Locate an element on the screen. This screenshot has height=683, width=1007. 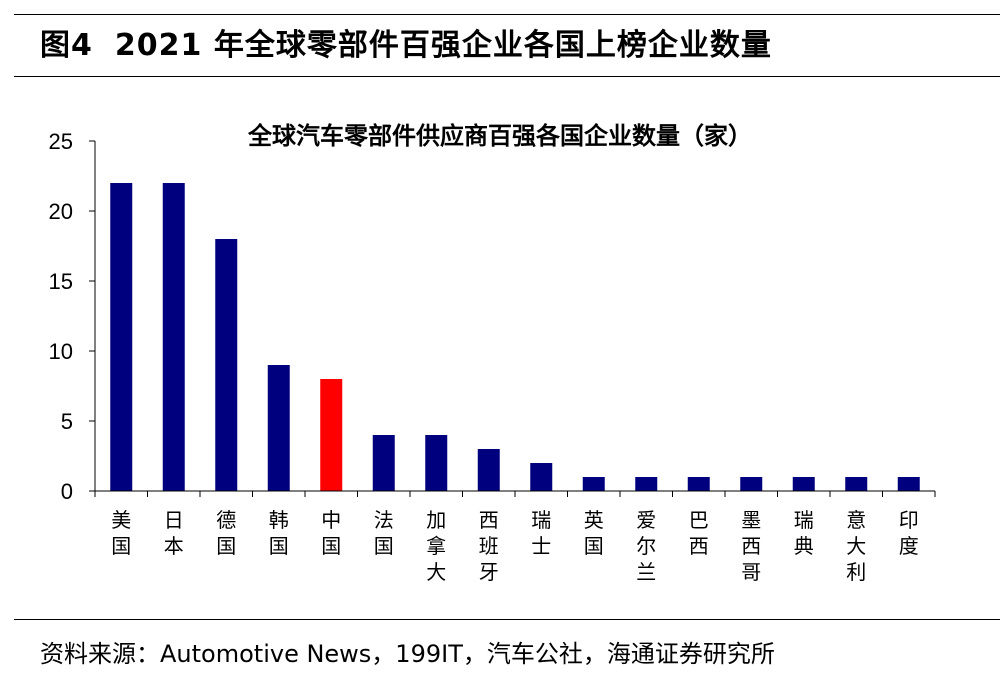
category-label: 印度 is located at coordinates (909, 533).